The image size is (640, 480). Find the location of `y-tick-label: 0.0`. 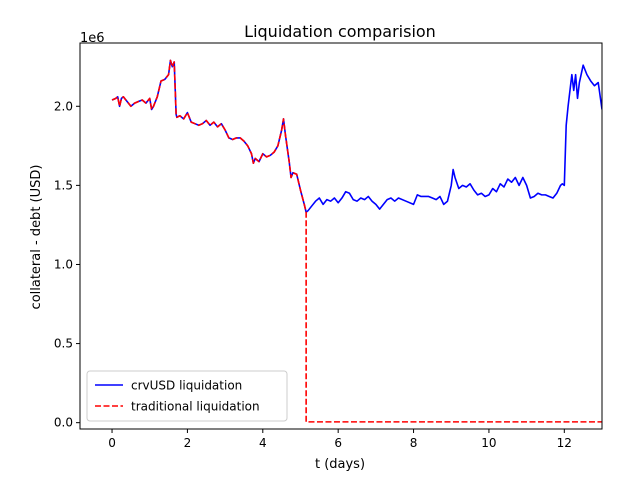

y-tick-label: 0.0 is located at coordinates (63, 423).